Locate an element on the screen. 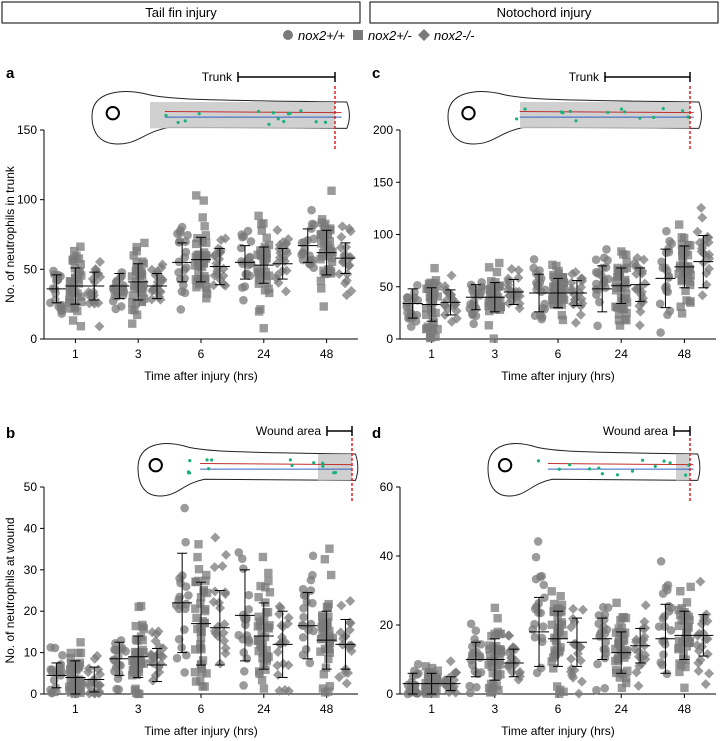 The height and width of the screenshot is (741, 721). header-right-box is located at coordinates (544, 12).